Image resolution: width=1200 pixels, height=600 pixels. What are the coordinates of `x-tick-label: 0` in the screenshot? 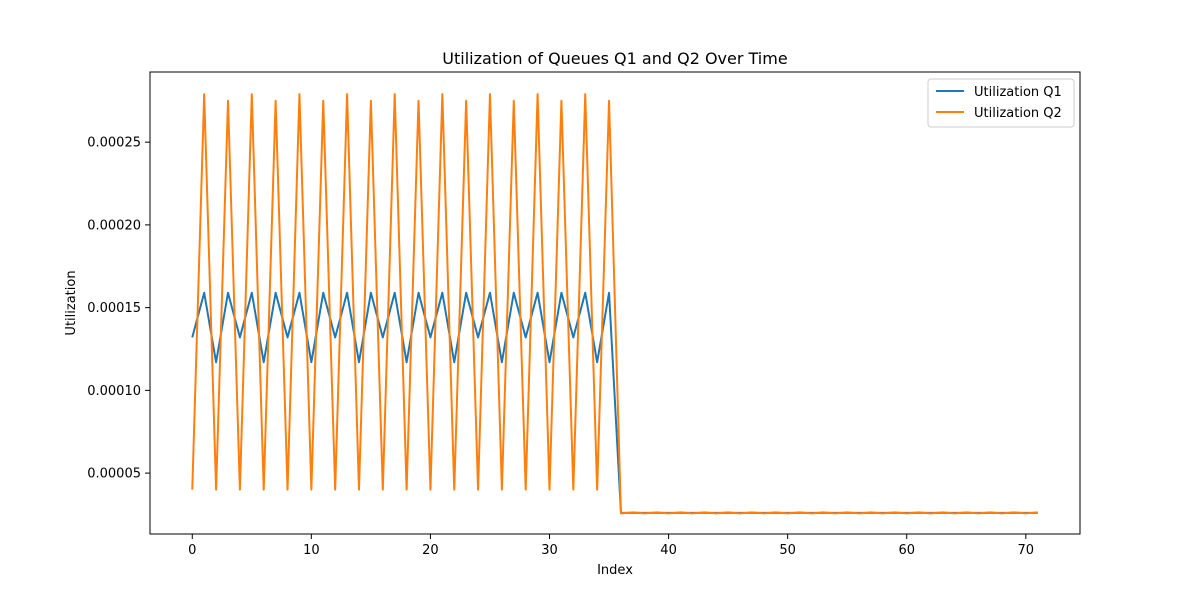 It's located at (192, 550).